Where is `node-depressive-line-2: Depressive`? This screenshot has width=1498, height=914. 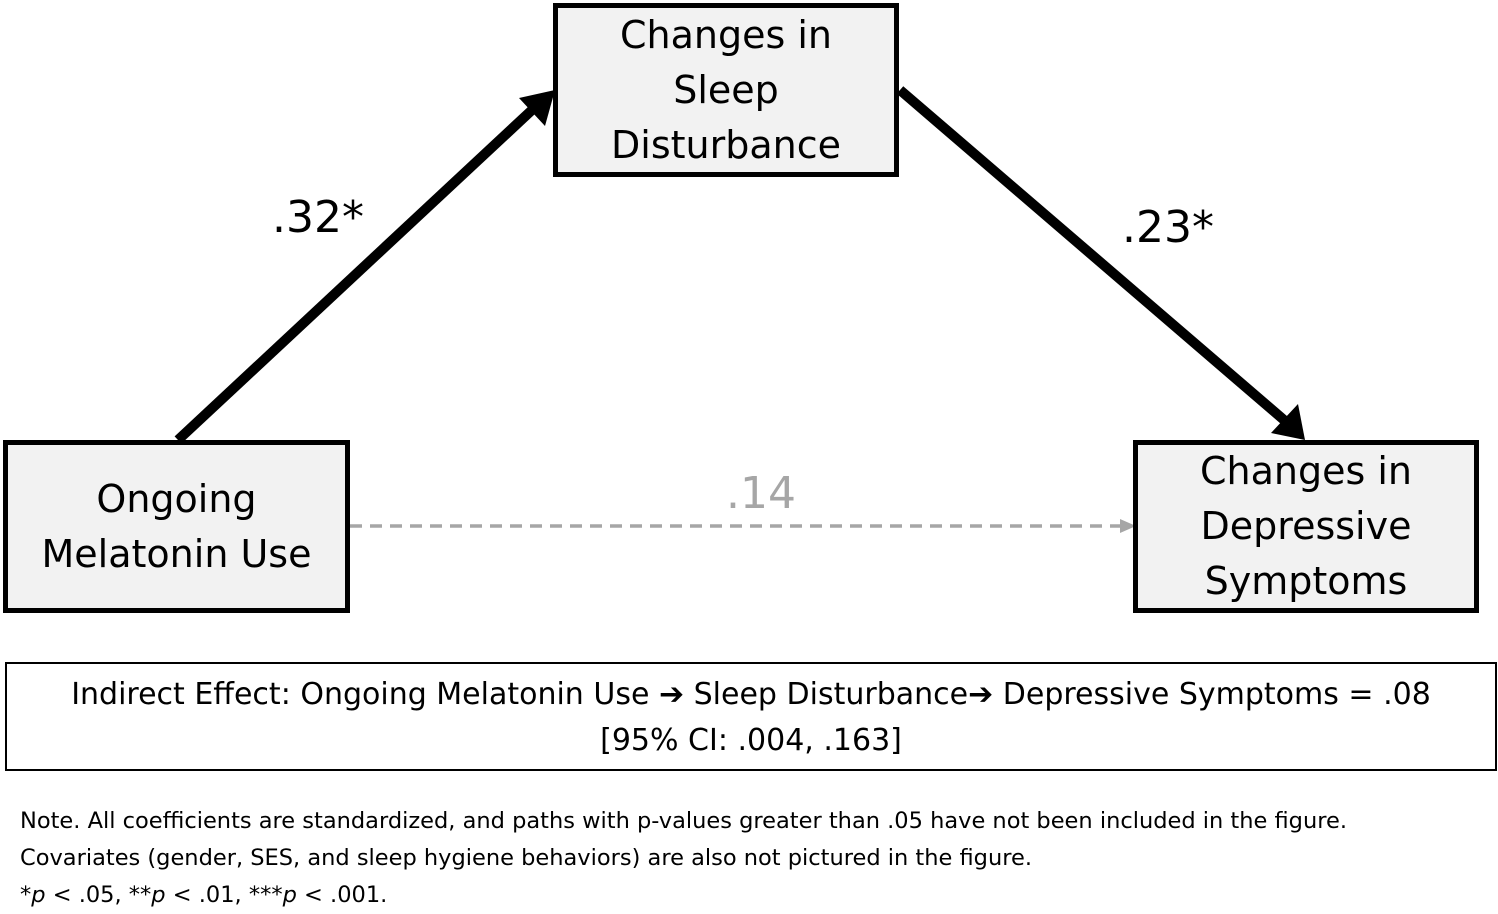
node-depressive-line-2: Depressive is located at coordinates (1306, 526).